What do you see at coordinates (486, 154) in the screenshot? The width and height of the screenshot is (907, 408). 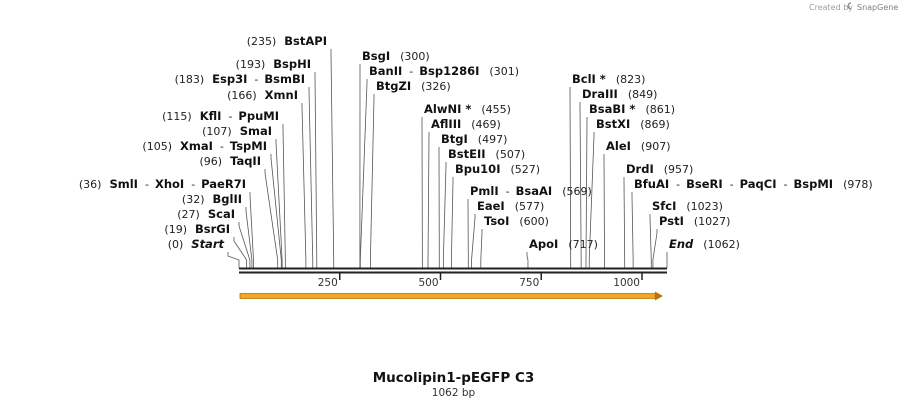 I see `site-label: BstEII (507)` at bounding box center [486, 154].